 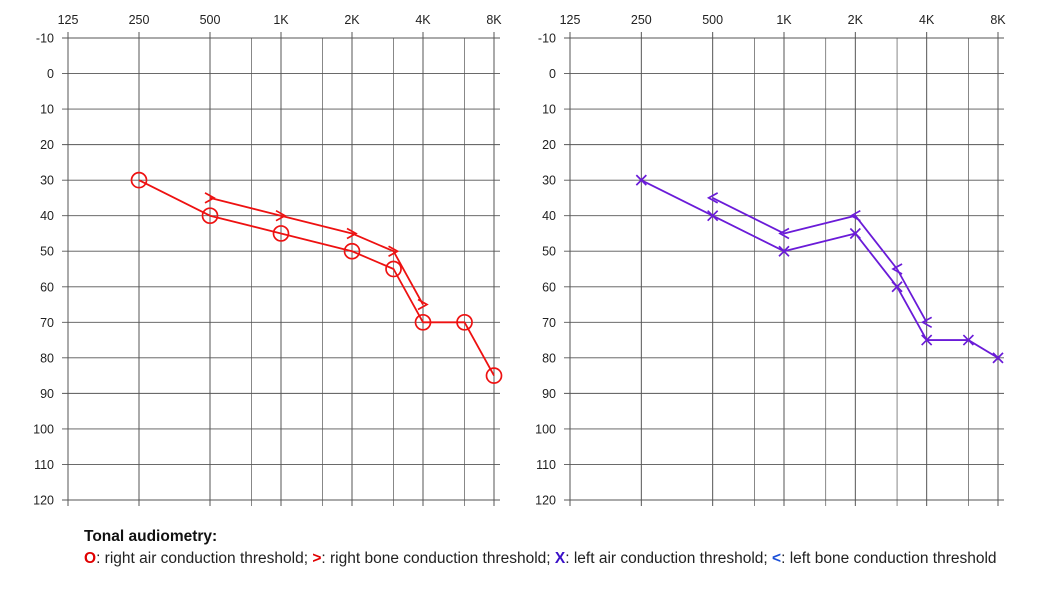 I want to click on right-air-conduction-line, so click(x=316, y=278).